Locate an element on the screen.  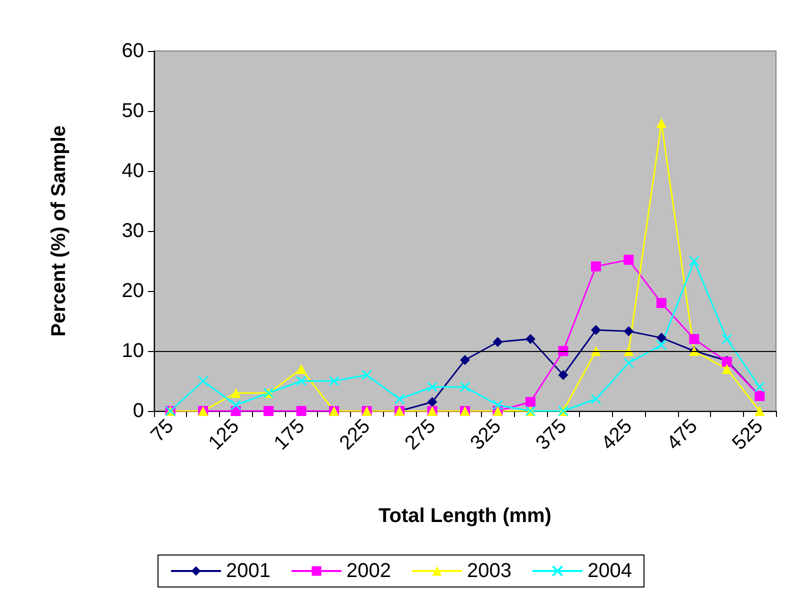
x-tick-label: 125 is located at coordinates (224, 434).